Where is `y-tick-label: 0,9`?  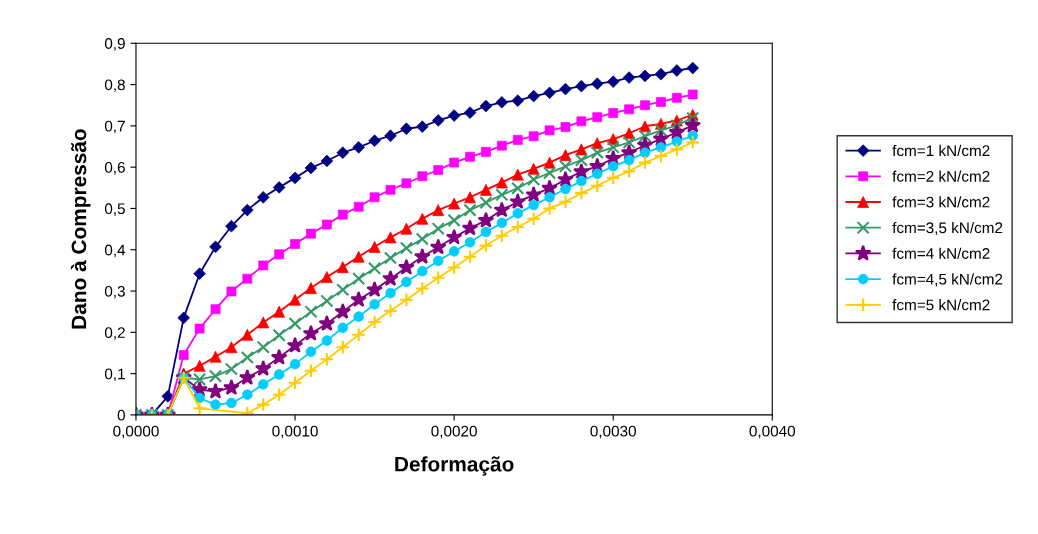 y-tick-label: 0,9 is located at coordinates (114, 44).